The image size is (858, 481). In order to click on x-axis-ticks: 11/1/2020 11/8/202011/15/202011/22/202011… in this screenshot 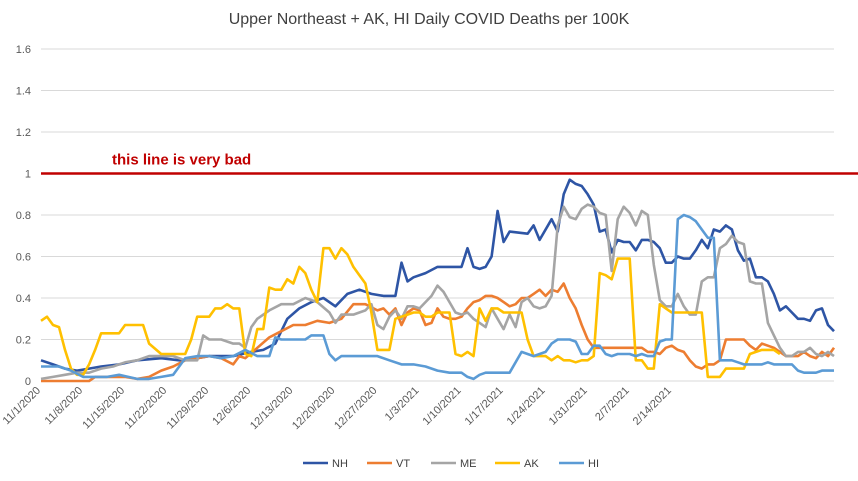, I will do `click(337, 408)`.